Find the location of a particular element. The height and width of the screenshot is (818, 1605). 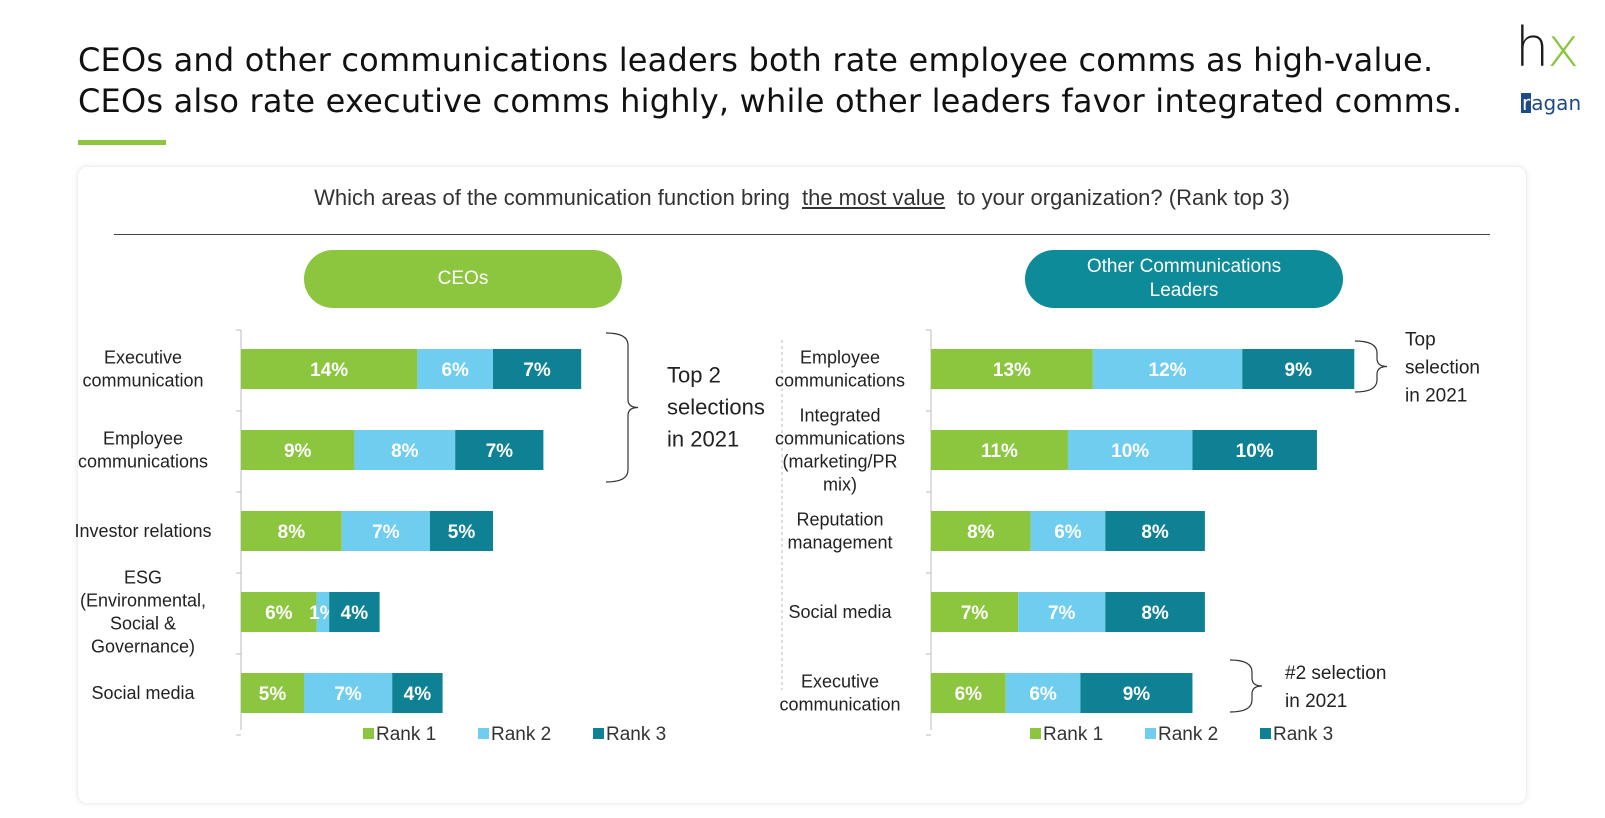

other-annotation-text: selection is located at coordinates (1442, 368).